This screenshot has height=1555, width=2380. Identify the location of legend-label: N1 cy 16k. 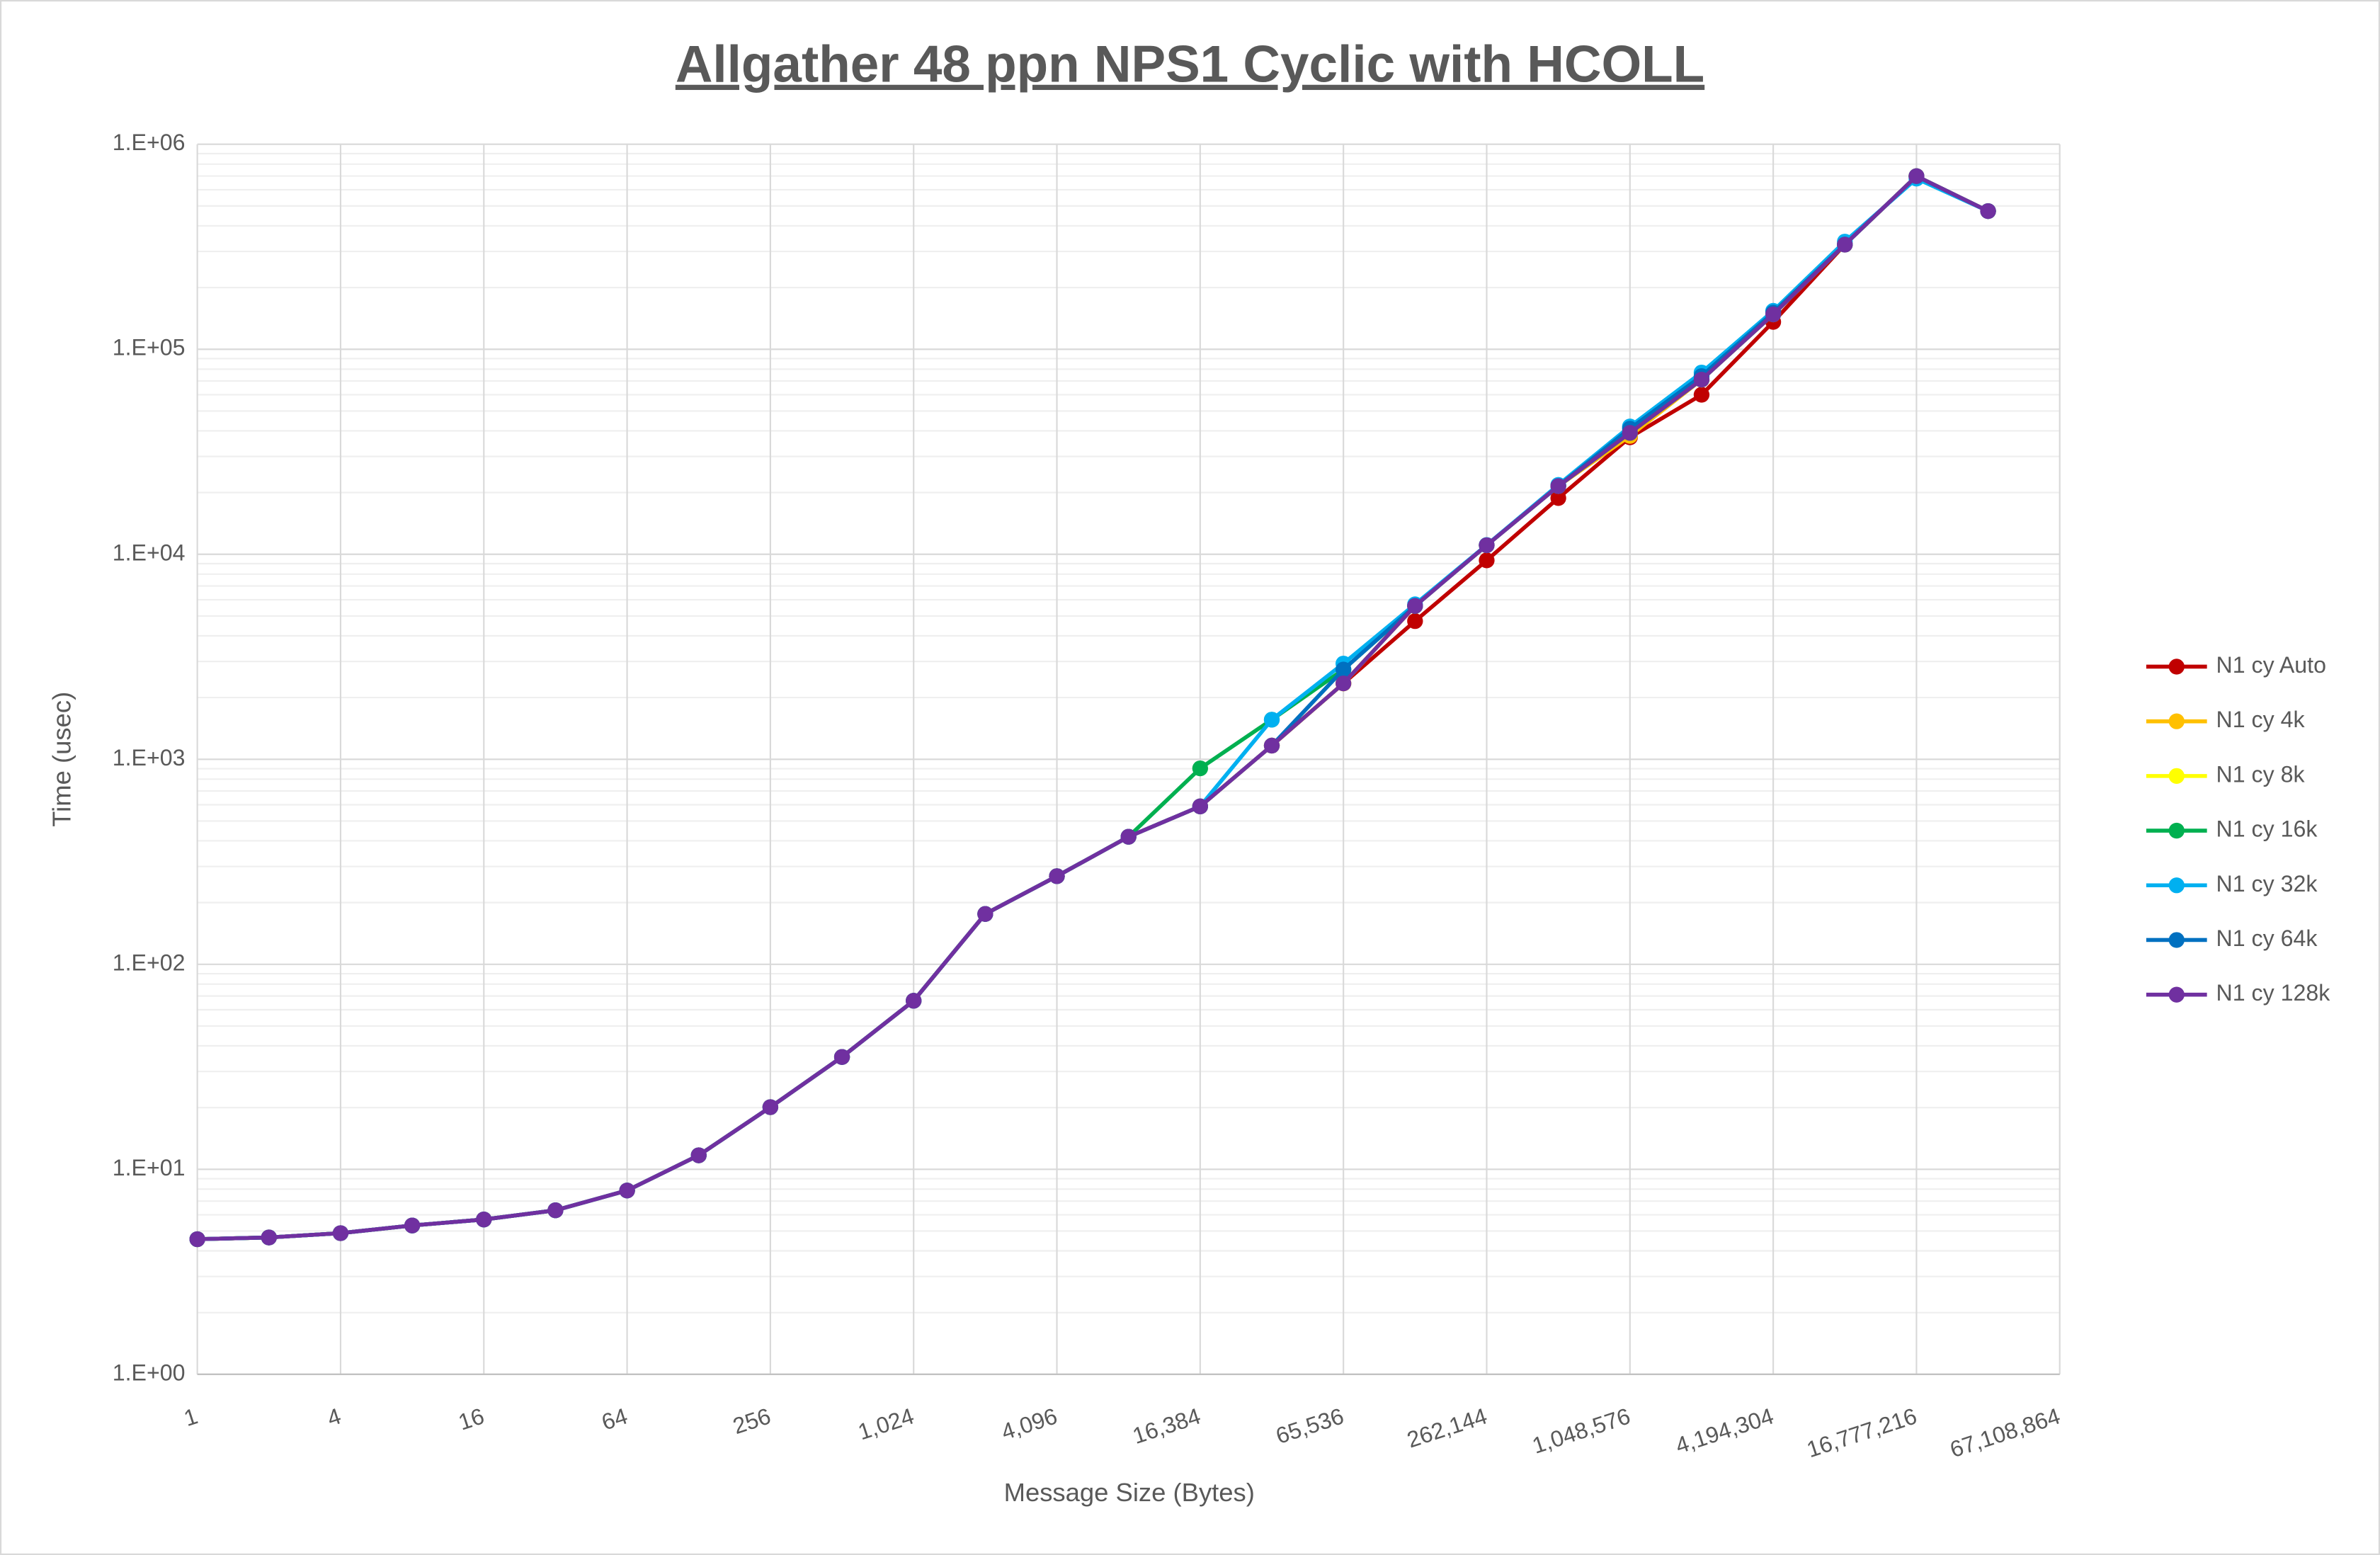
(2267, 829).